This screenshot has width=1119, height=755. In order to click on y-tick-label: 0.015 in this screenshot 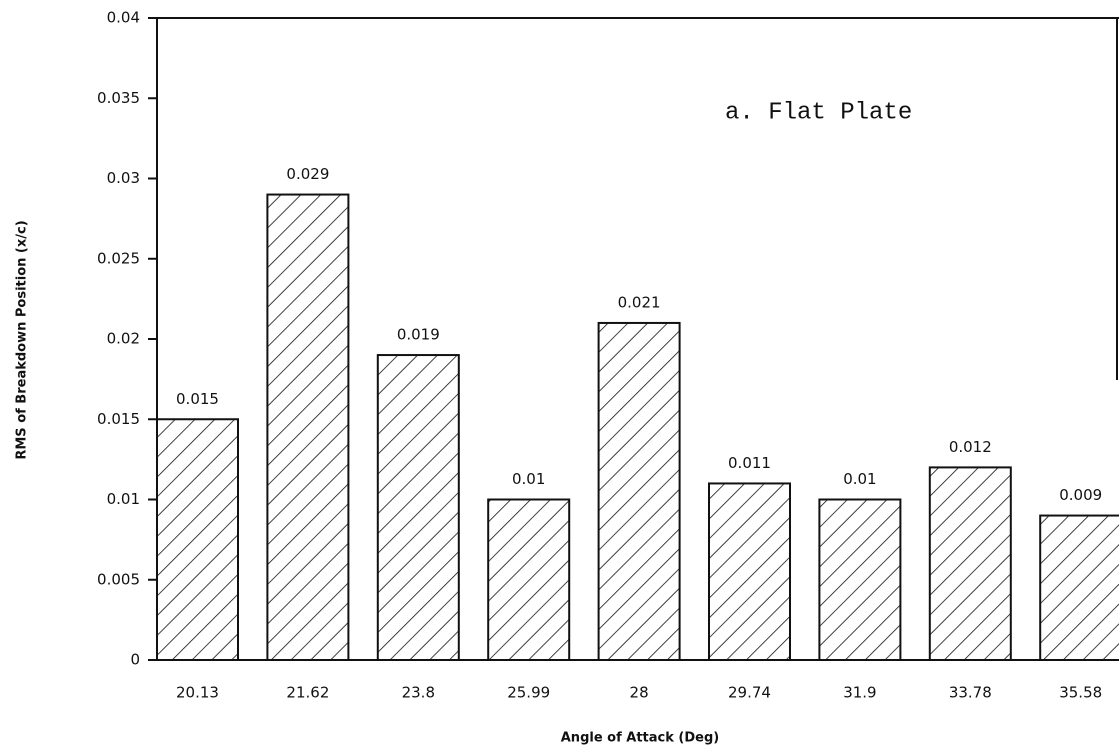, I will do `click(118, 419)`.